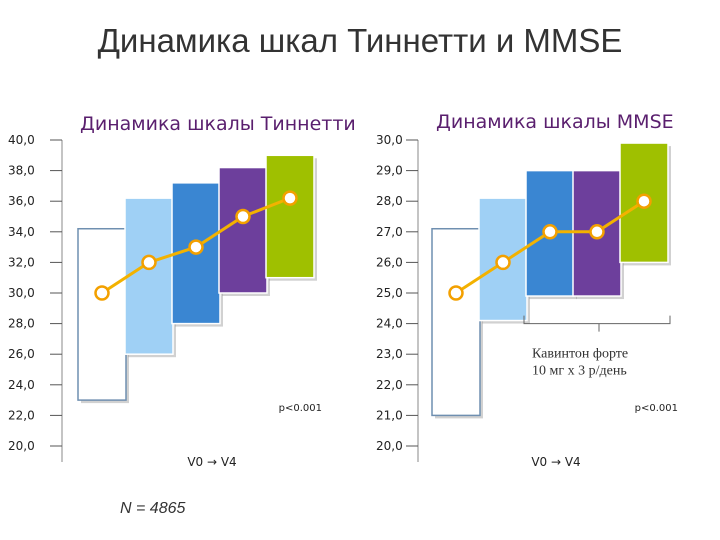  Describe the element at coordinates (389, 293) in the screenshot. I see `y-tick-label: 25,0` at that location.